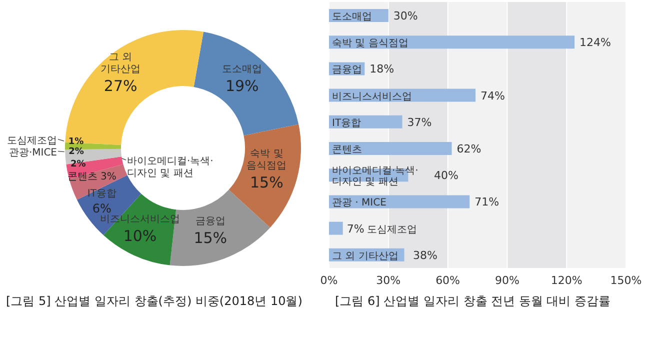  I want to click on slice-label: 금융업, so click(210, 222).